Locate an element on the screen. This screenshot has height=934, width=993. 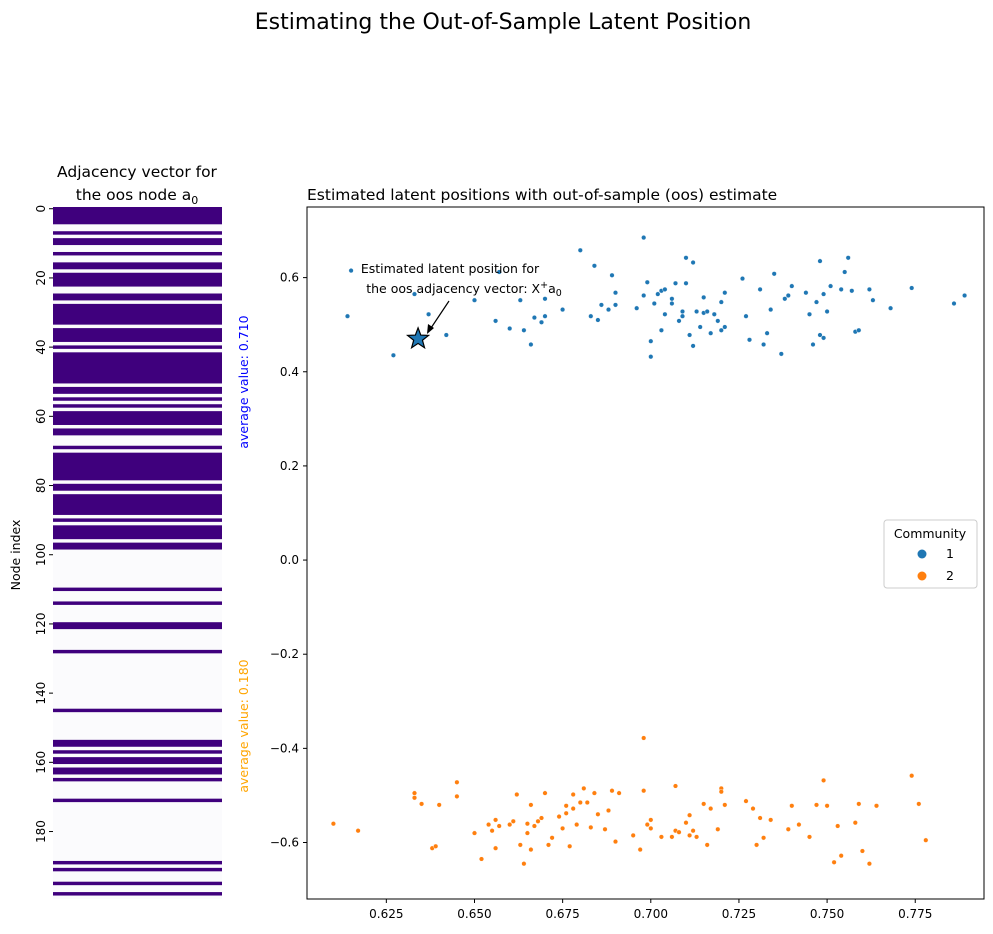
legend-label-community-2: 2 is located at coordinates (950, 575).